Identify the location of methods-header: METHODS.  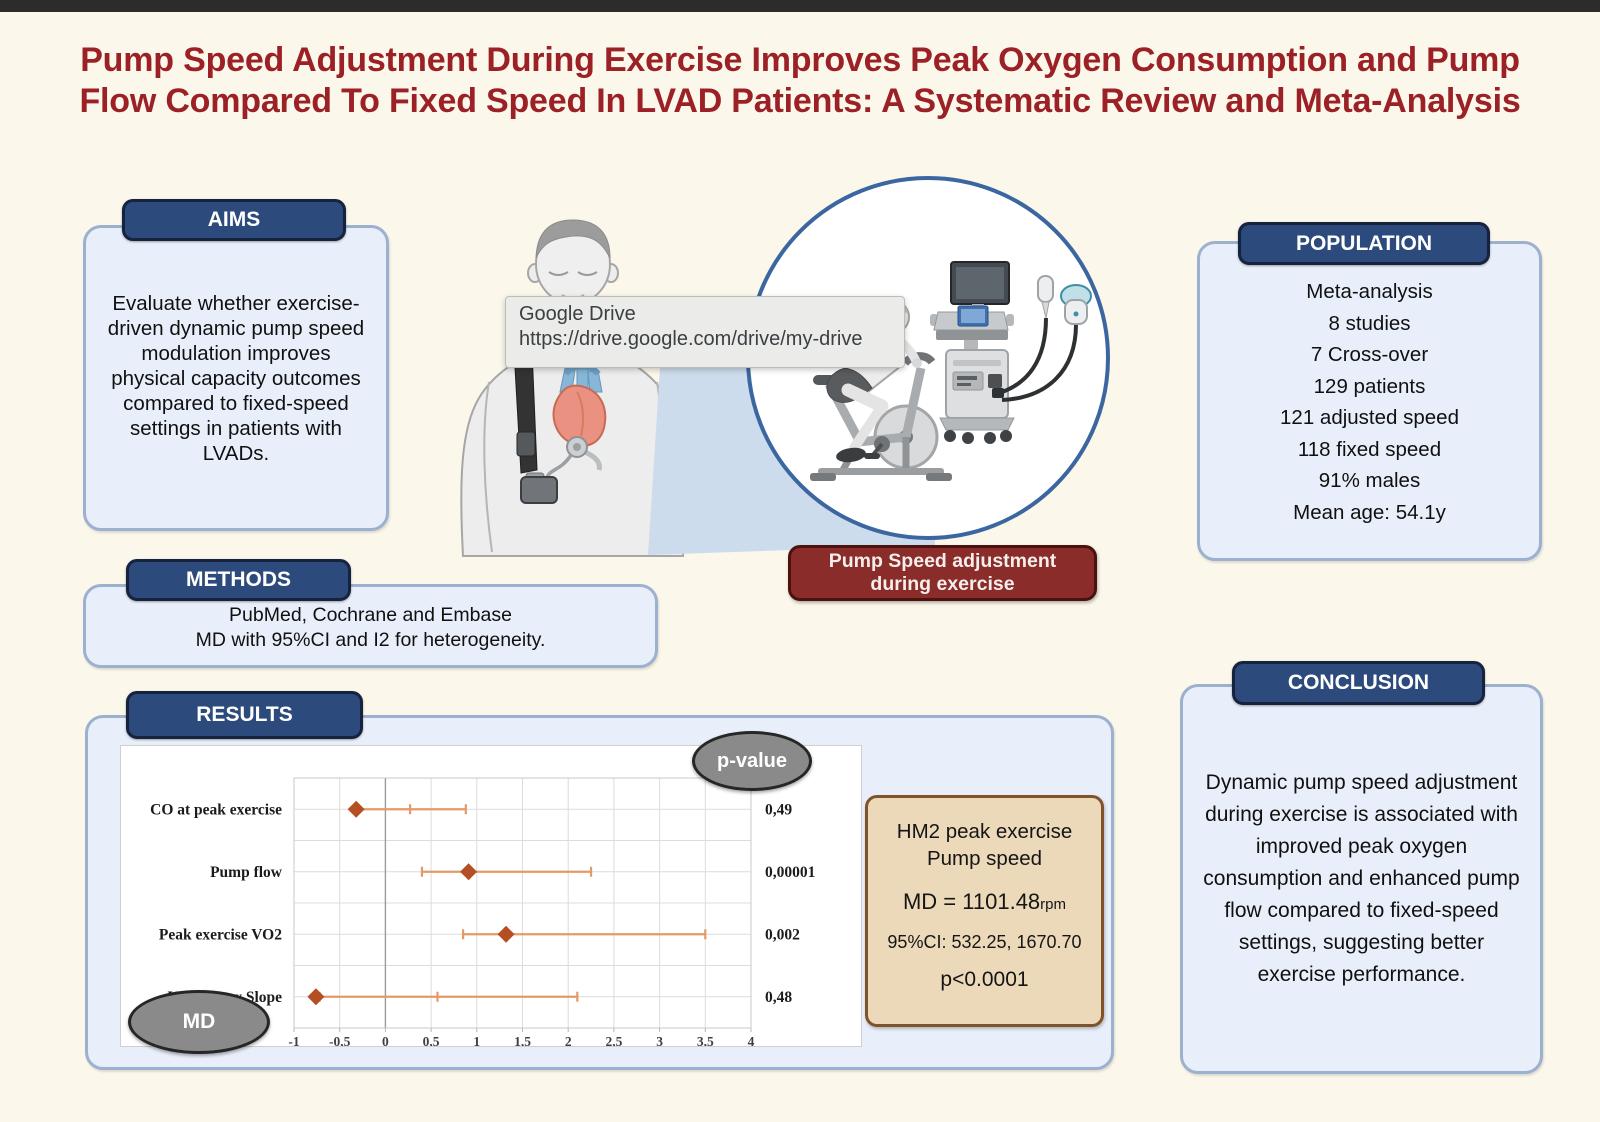
(238, 580).